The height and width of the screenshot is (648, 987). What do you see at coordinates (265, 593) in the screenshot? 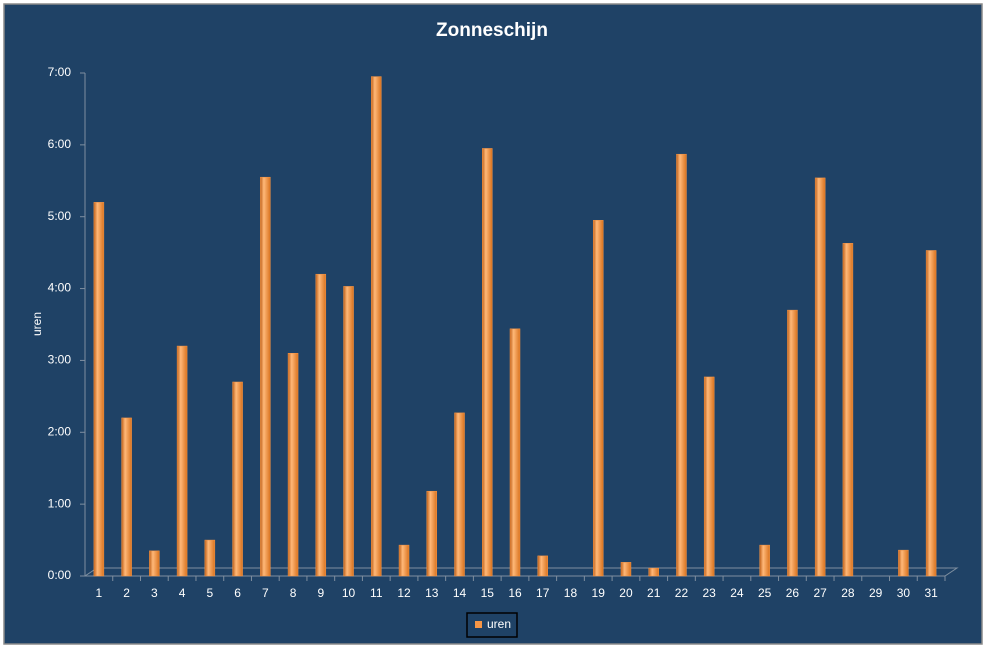
I see `x-tick-label: 7` at bounding box center [265, 593].